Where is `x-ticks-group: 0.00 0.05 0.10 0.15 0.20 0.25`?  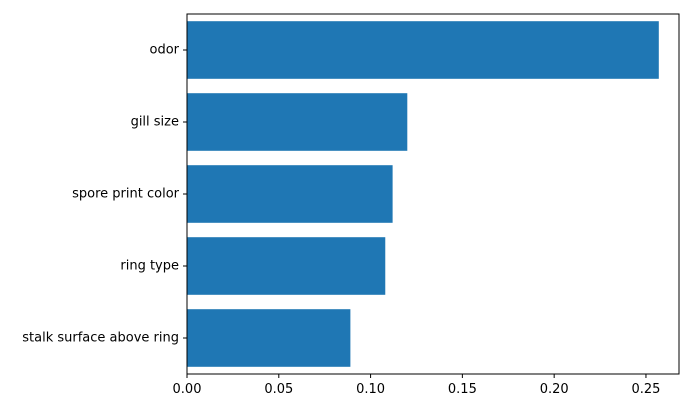 x-ticks-group: 0.00 0.05 0.10 0.15 0.20 0.25 is located at coordinates (416, 385).